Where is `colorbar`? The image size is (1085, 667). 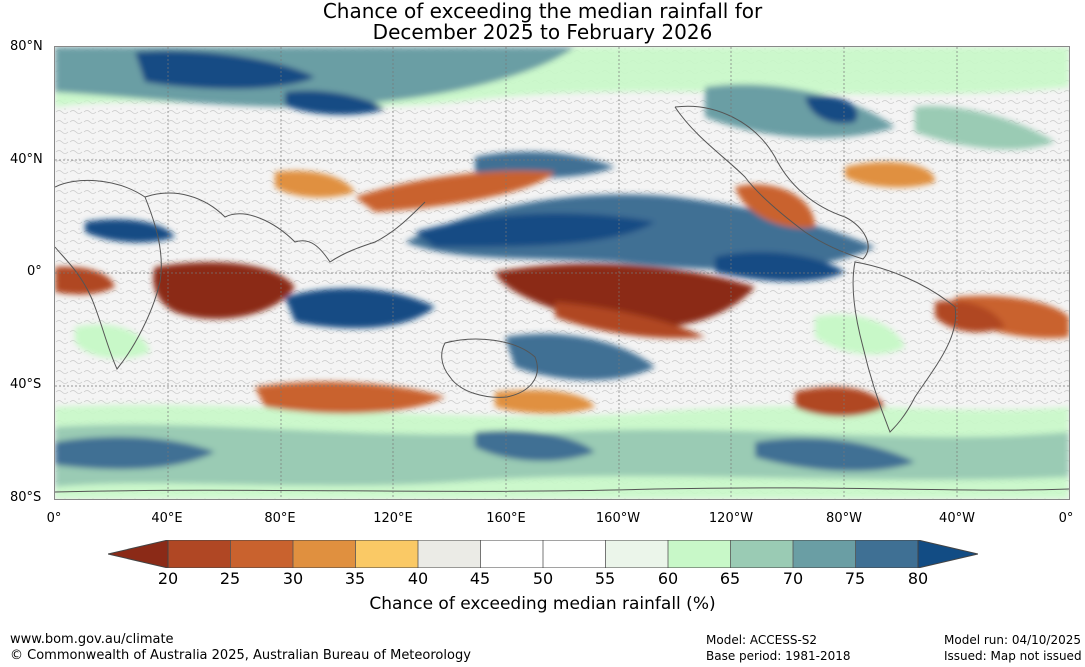
colorbar is located at coordinates (543, 554).